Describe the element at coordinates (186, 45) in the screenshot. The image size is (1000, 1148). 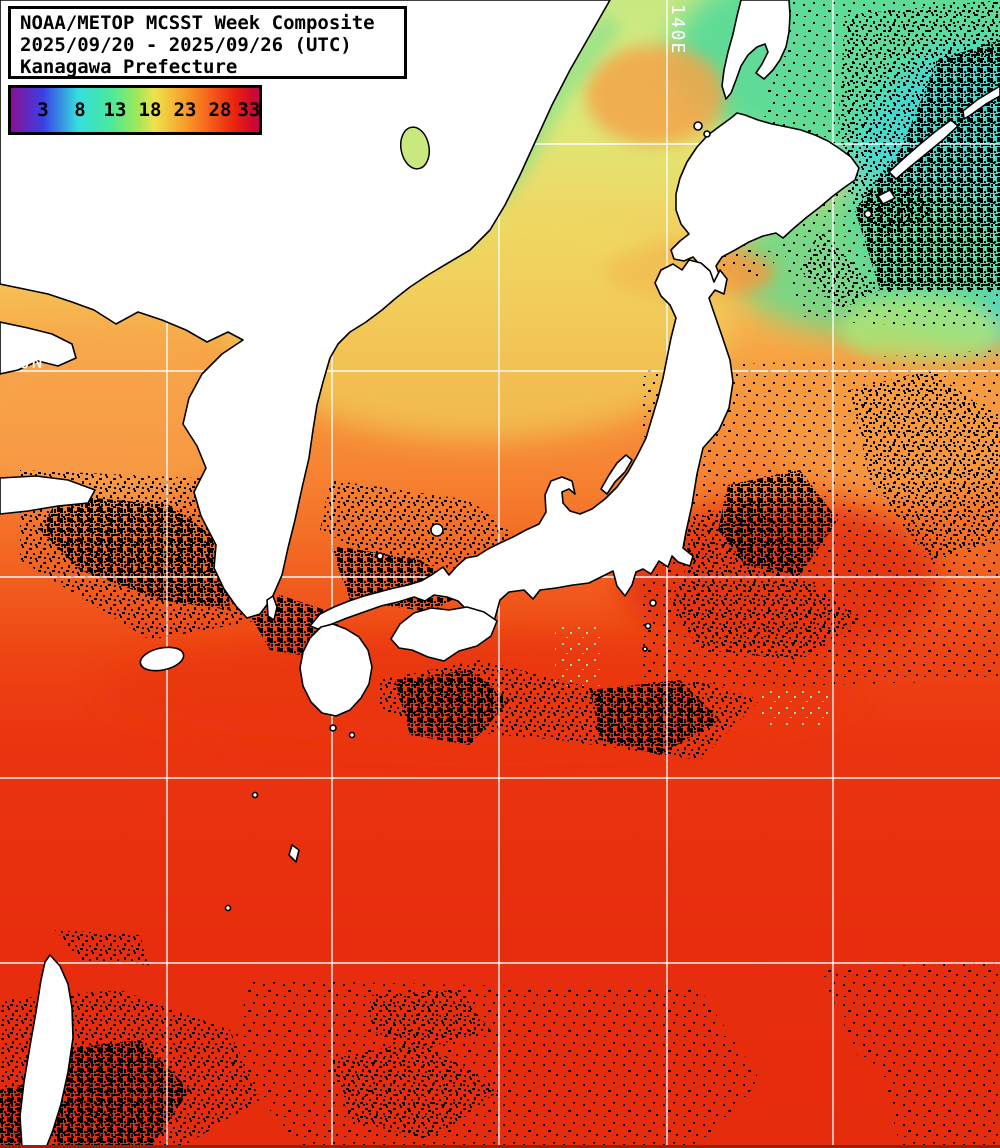
I see `map-date-range: 2025/09/20 - 2025/09/26 (UTC)` at that location.